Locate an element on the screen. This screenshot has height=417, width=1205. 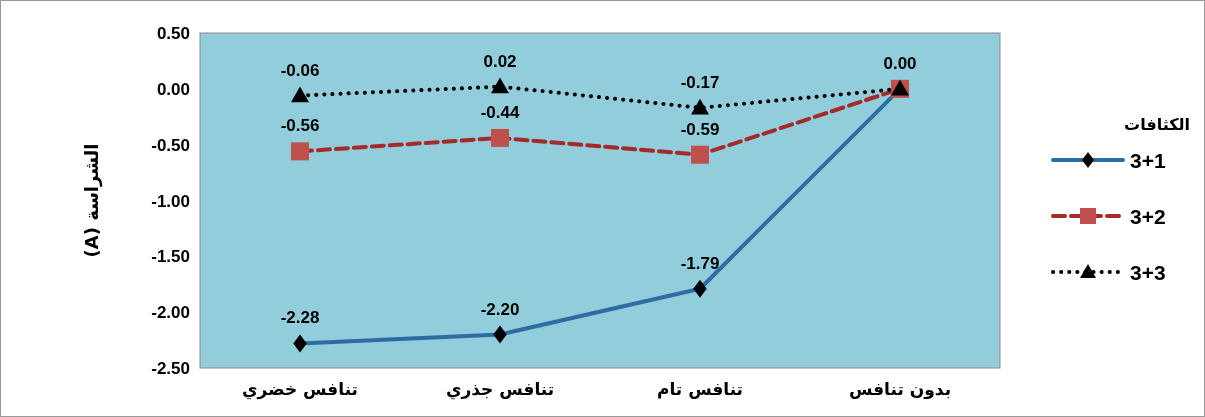
legend-label: 3+2 is located at coordinates (1148, 216).